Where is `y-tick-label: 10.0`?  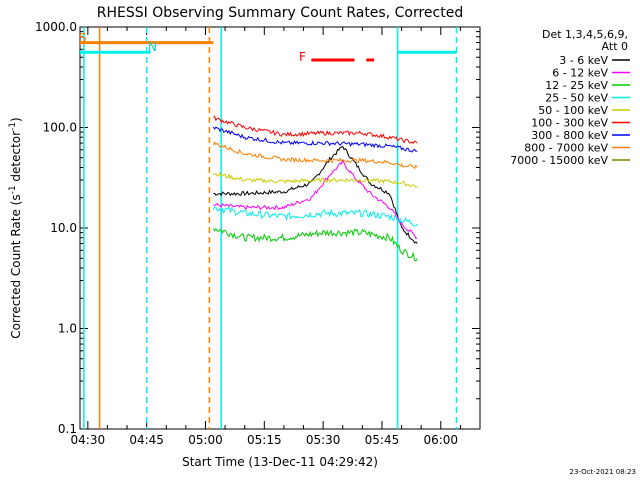 y-tick-label: 10.0 is located at coordinates (63, 228).